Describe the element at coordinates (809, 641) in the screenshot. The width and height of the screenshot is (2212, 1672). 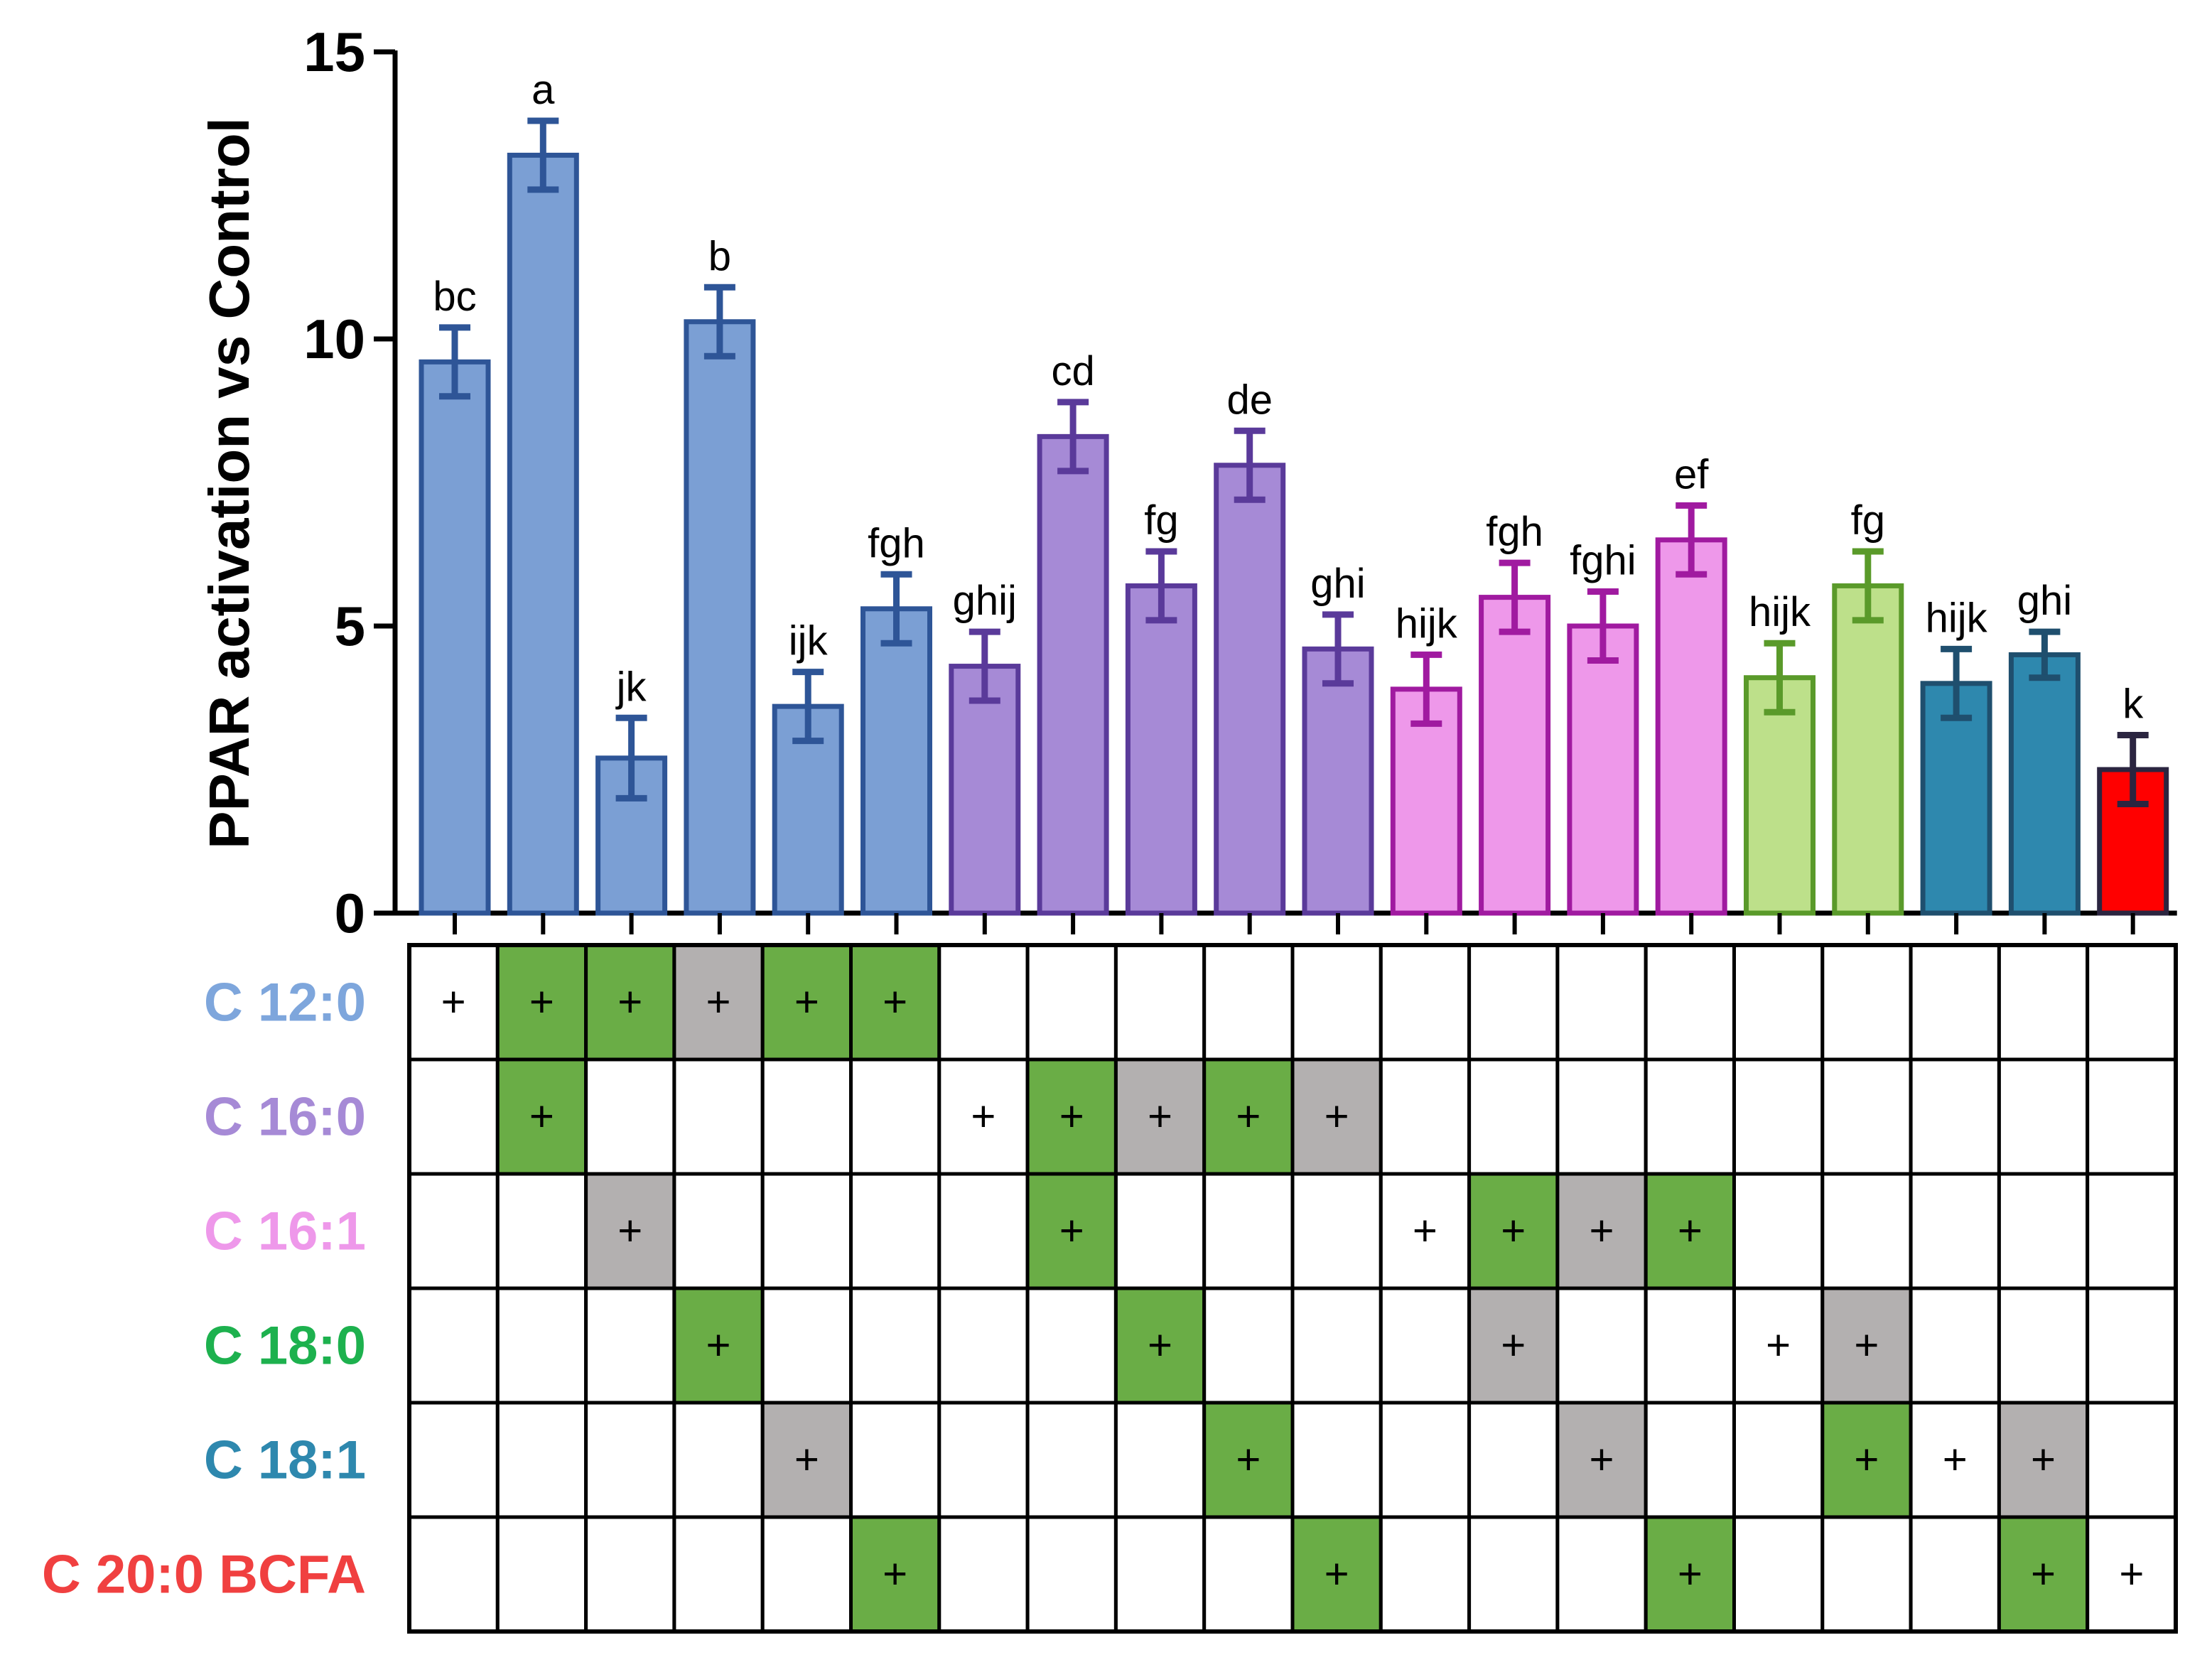
I see `significance-letter: ijk` at that location.